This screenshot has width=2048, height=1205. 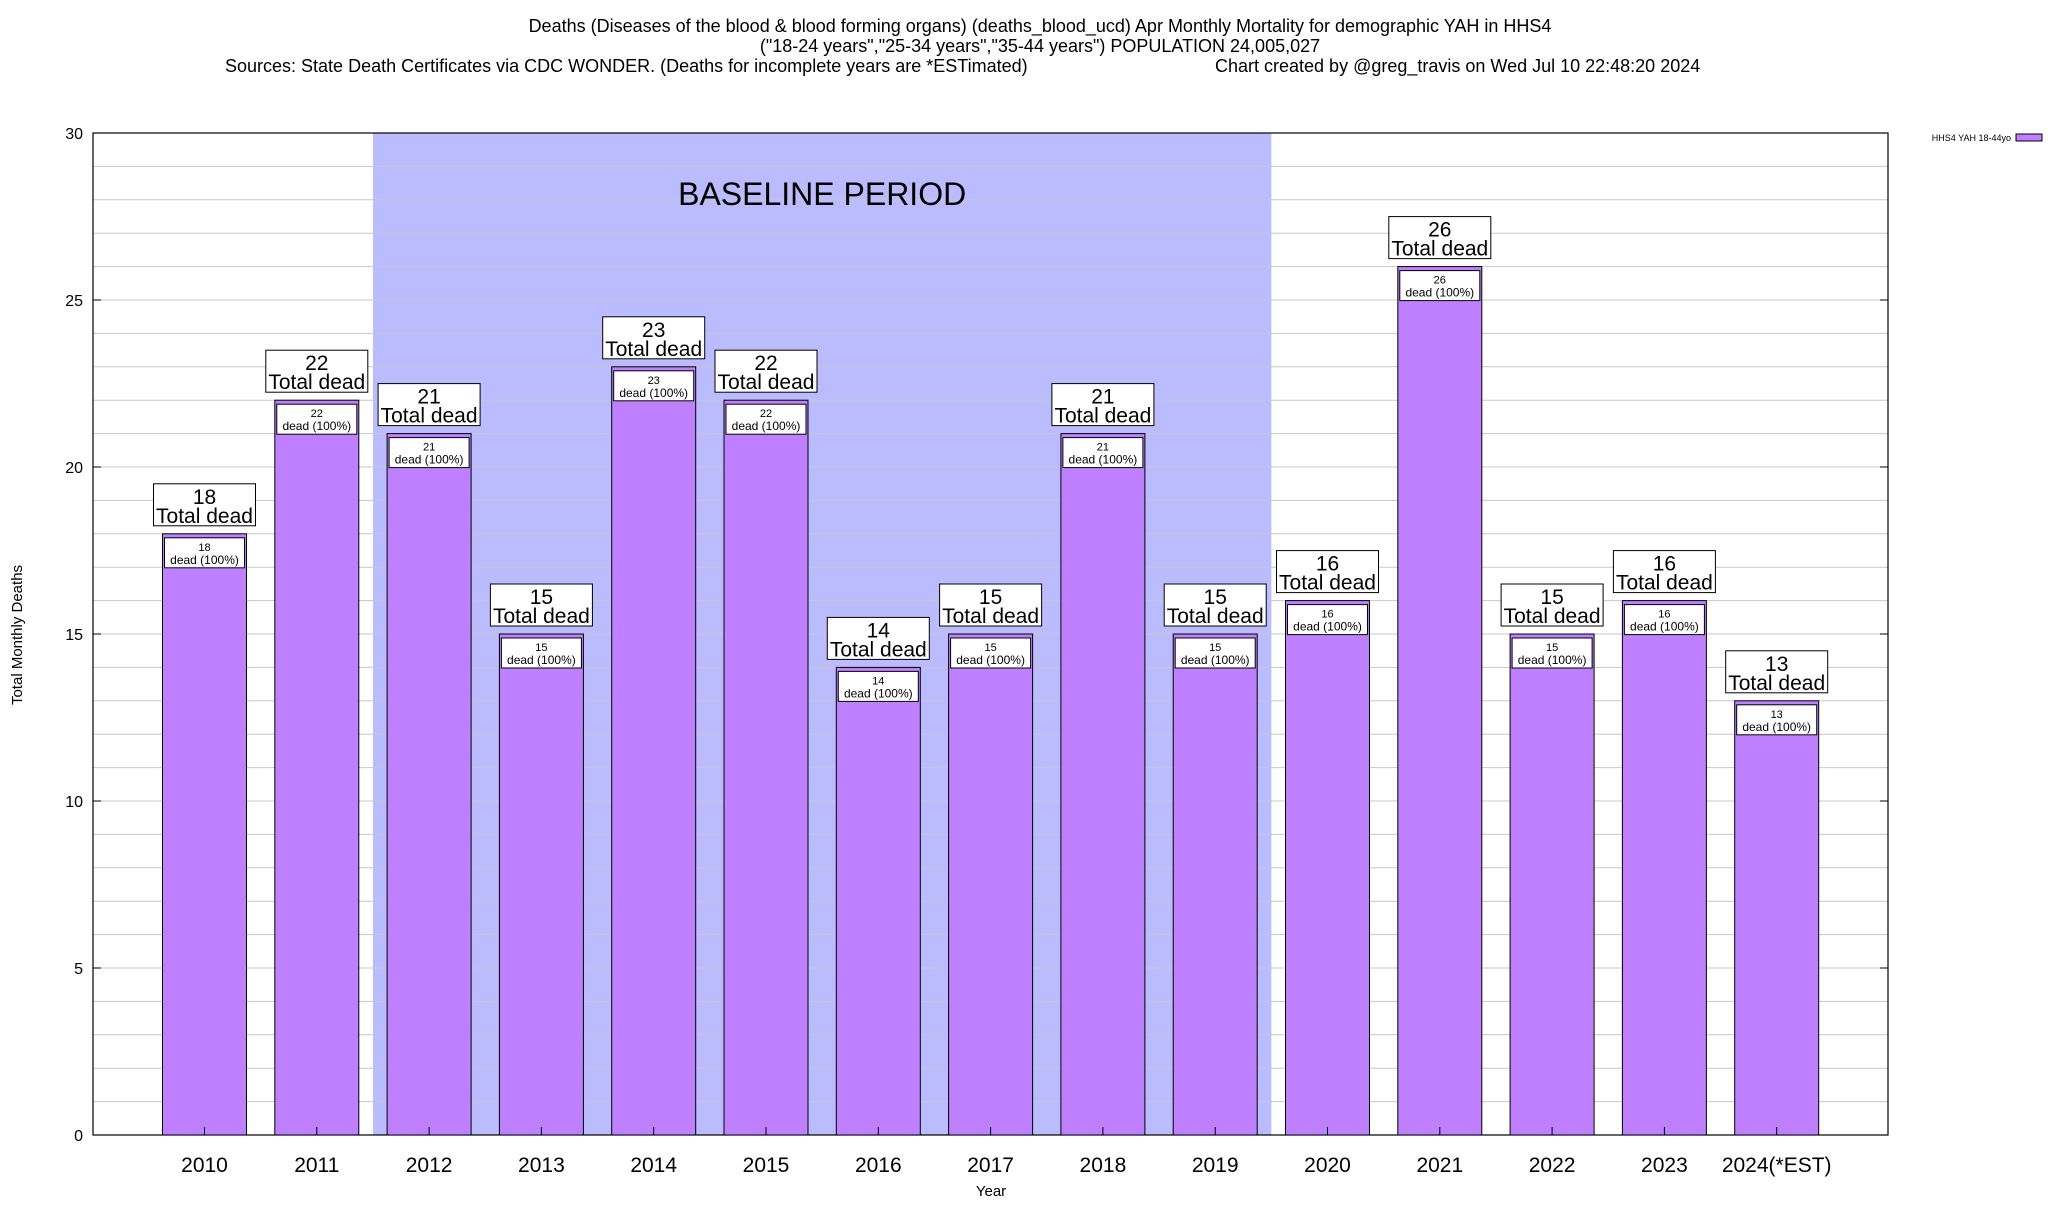 I want to click on y-tick-label: 30, so click(x=74, y=134).